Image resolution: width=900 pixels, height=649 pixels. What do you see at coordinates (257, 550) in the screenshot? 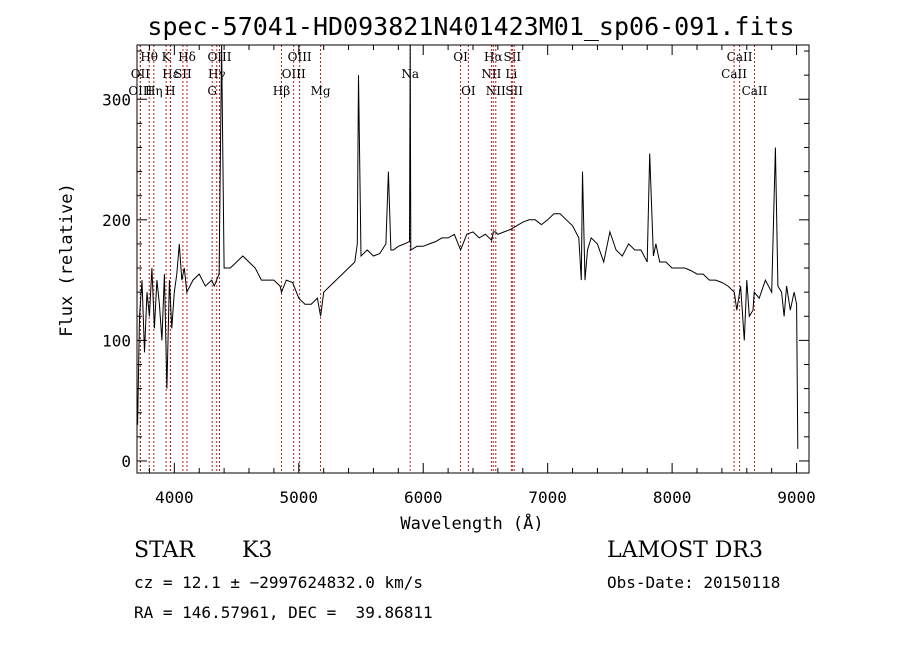
I see `object-subclass: K3` at bounding box center [257, 550].